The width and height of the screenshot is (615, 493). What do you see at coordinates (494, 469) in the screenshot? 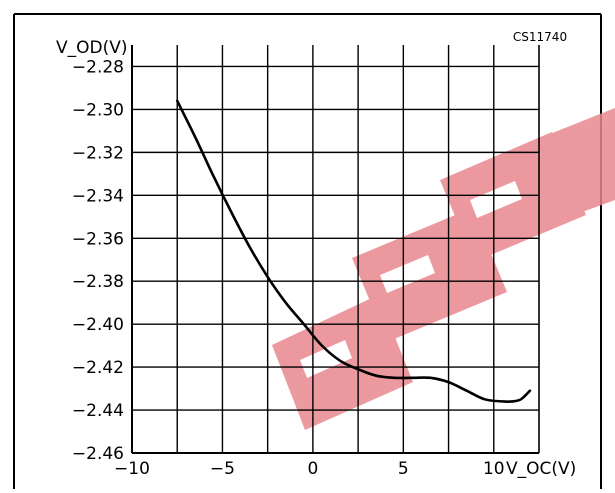
I see `x-tick-label: 10` at bounding box center [494, 469].